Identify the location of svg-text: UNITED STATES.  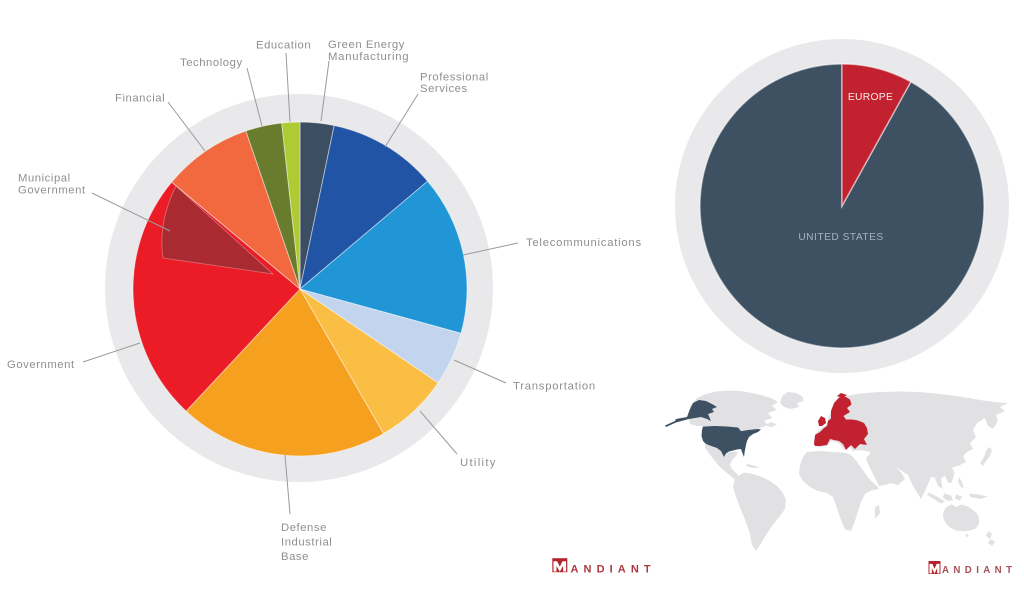
(840, 237).